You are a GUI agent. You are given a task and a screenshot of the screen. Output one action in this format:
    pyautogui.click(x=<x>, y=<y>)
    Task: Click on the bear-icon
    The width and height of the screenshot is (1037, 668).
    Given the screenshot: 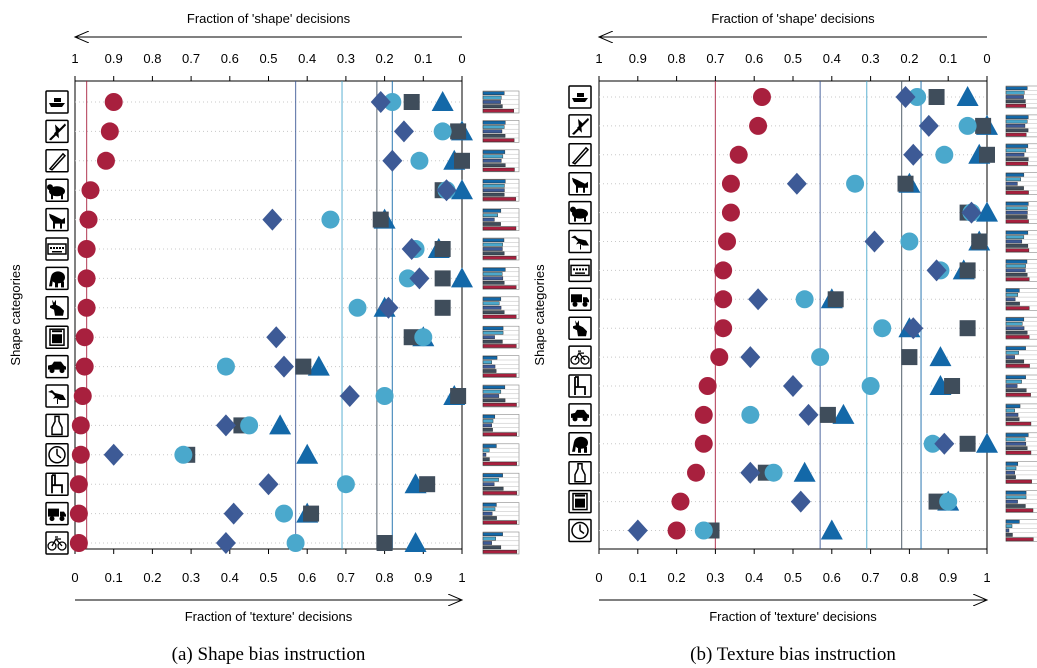 What is the action you would take?
    pyautogui.click(x=580, y=212)
    